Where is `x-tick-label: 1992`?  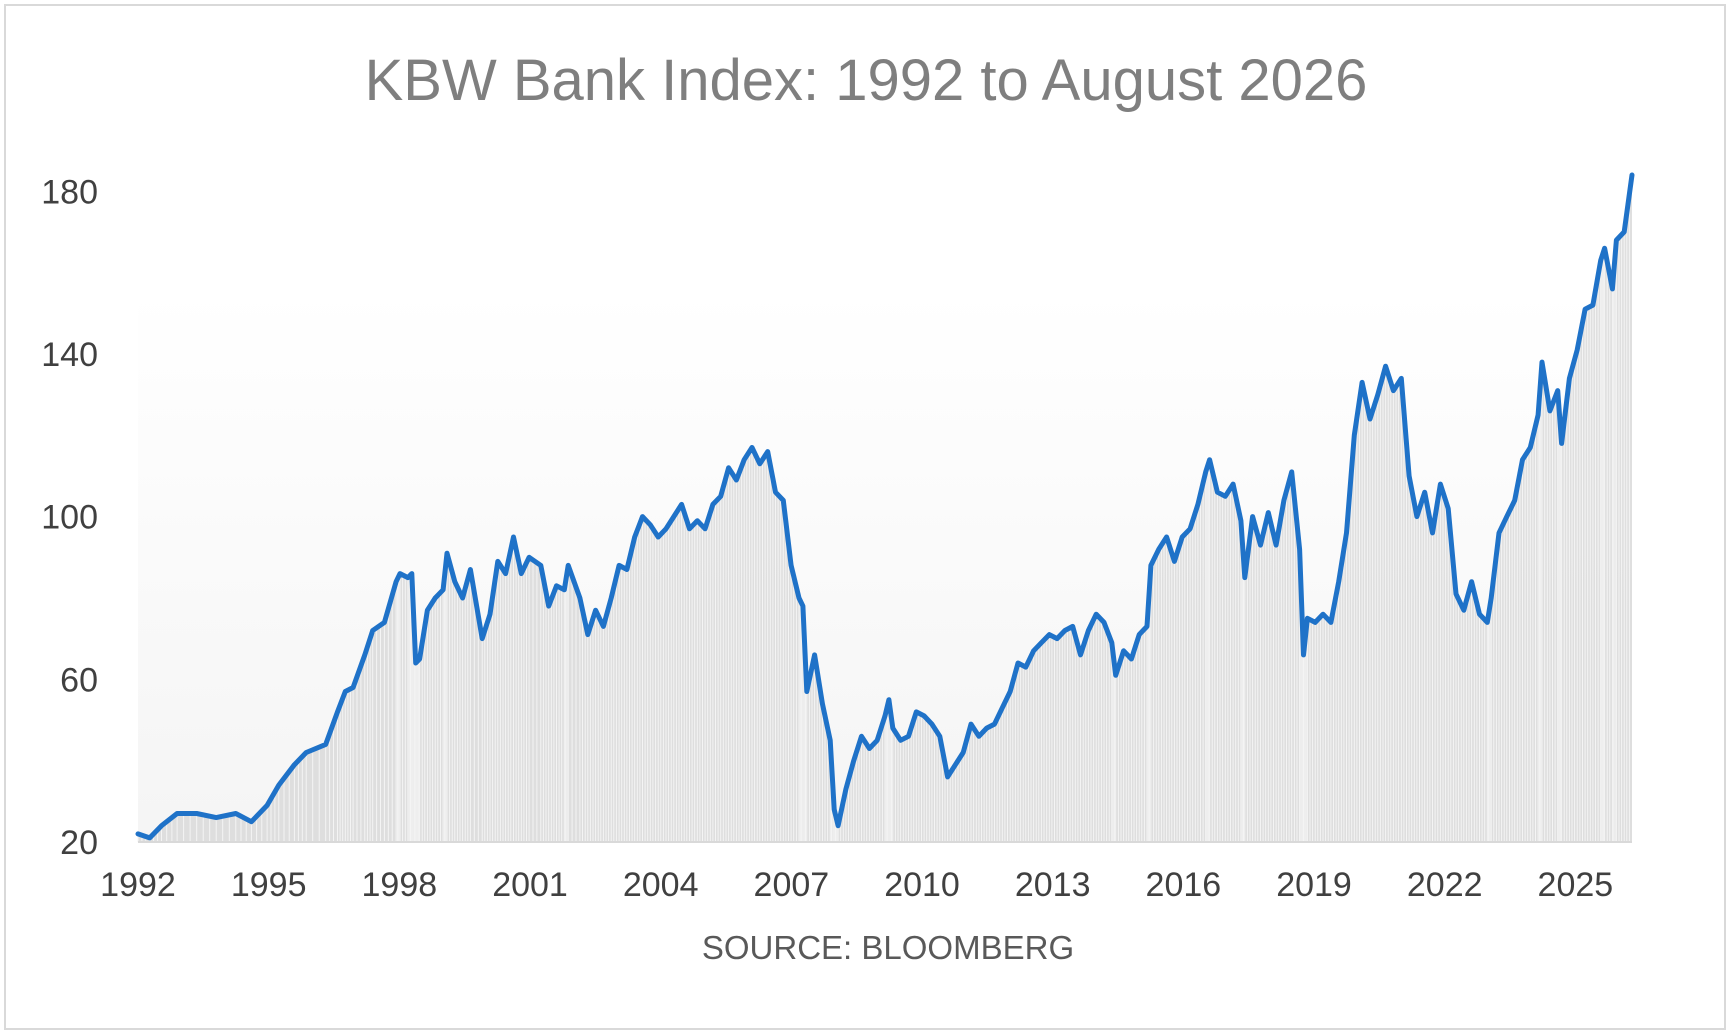 x-tick-label: 1992 is located at coordinates (138, 885).